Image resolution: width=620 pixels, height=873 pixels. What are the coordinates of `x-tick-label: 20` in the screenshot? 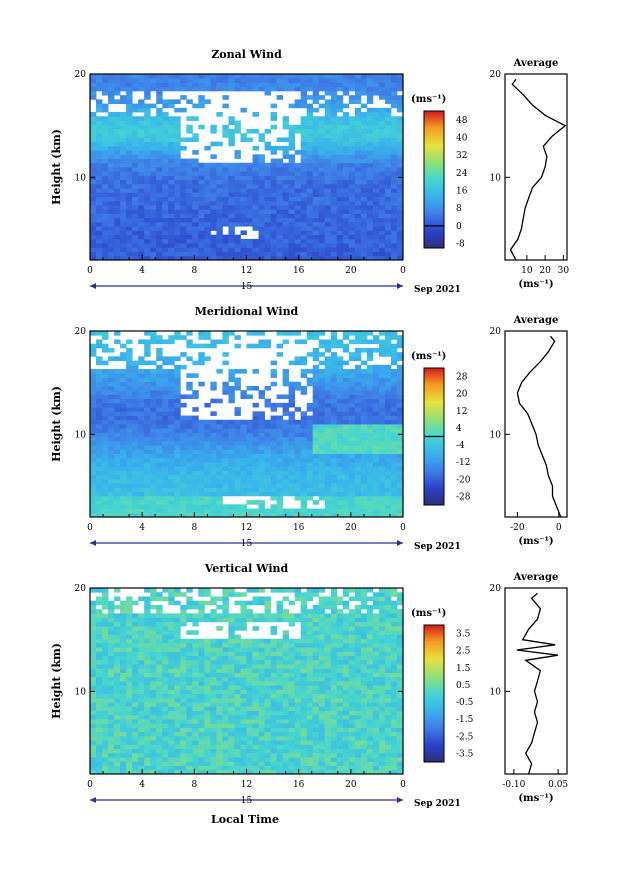 It's located at (351, 271).